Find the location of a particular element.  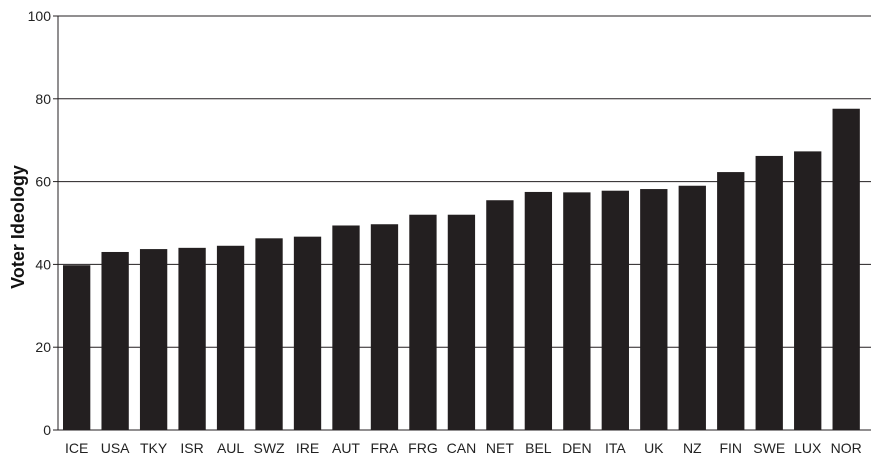

bar-can is located at coordinates (461, 322).